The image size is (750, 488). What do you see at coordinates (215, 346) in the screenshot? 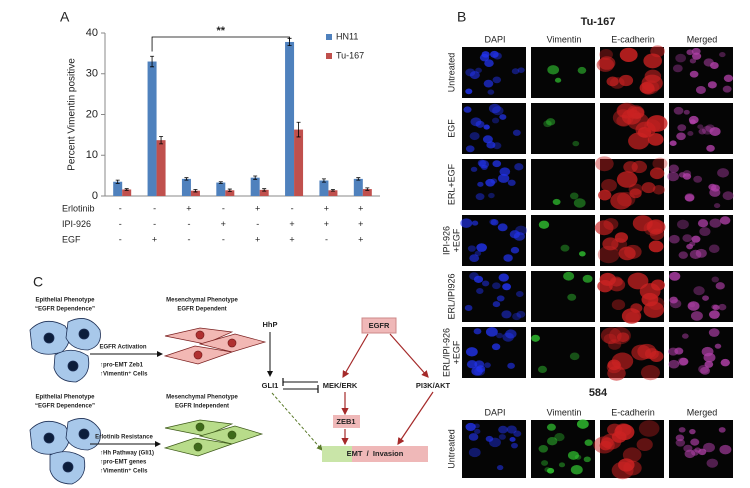
I see `mesenchymal-cells` at bounding box center [215, 346].